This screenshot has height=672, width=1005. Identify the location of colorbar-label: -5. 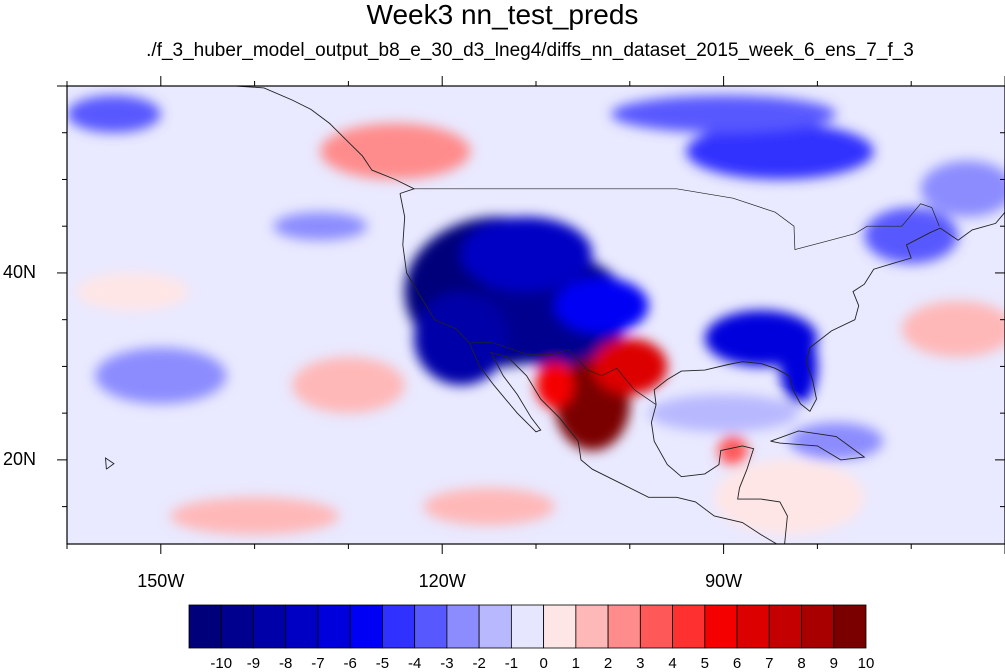
(382, 663).